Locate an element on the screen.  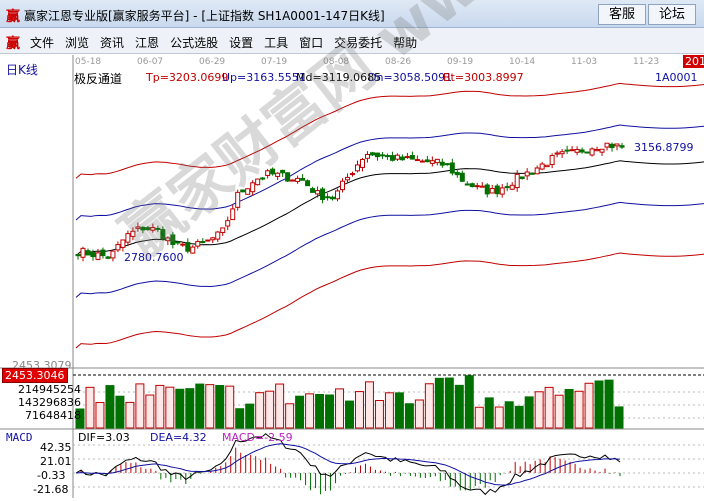
volume-tick: 214945254 is located at coordinates (49, 389).